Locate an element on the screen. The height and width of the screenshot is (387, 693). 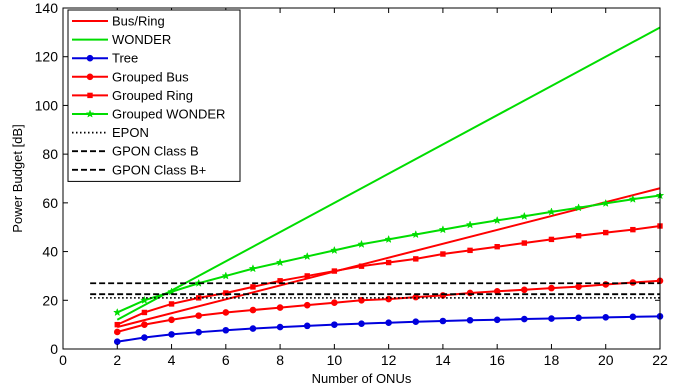
y-tick-label: 120 is located at coordinates (47, 57).